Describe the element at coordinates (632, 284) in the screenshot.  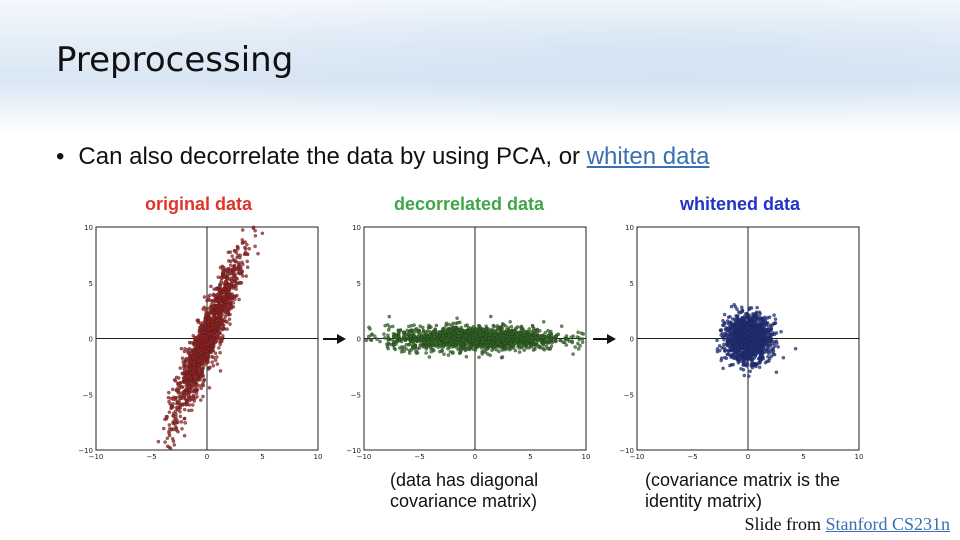
I see `y-tick-label: 5` at that location.